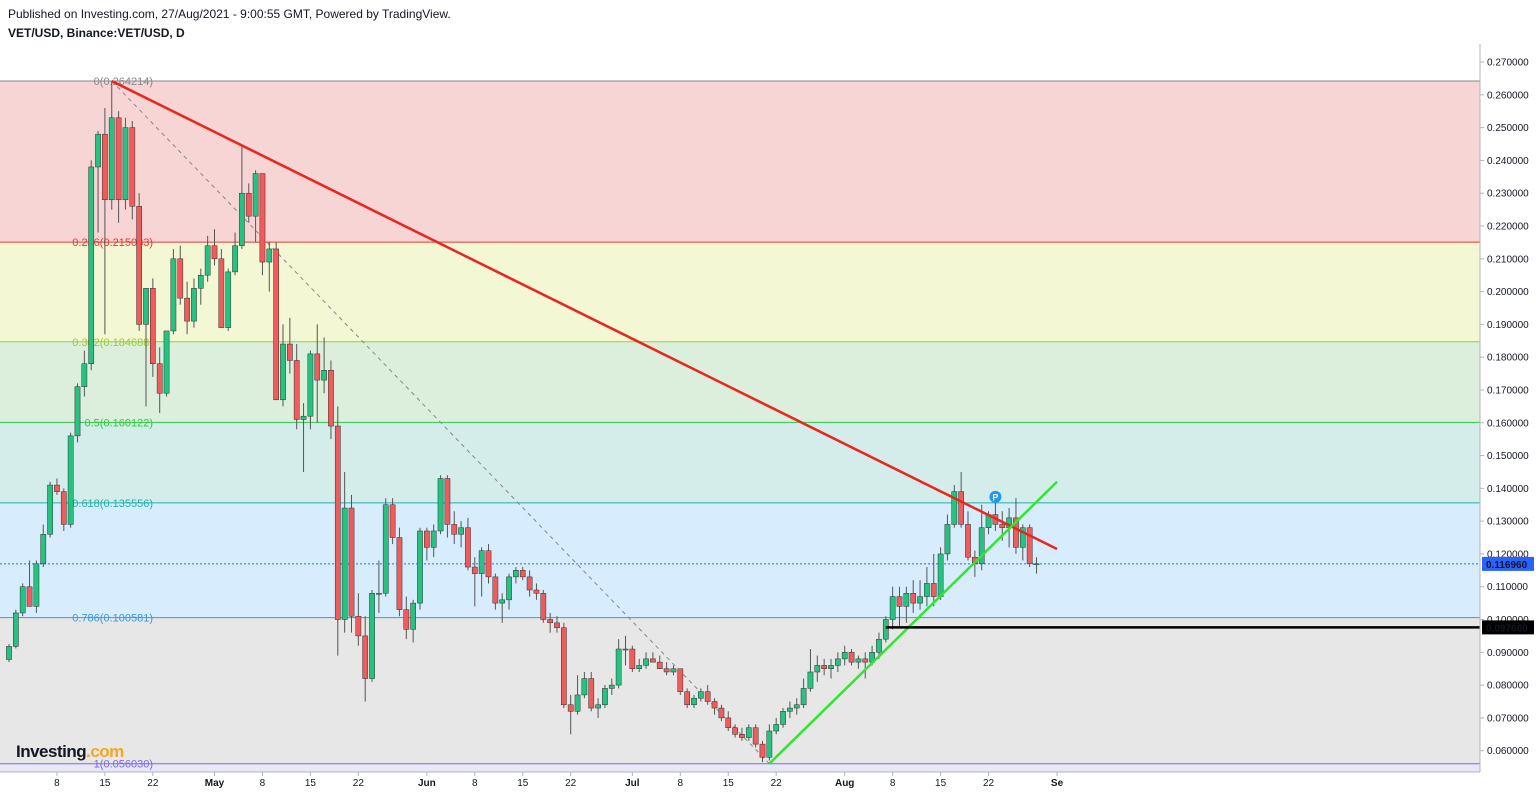 The image size is (1536, 792). What do you see at coordinates (1508, 325) in the screenshot?
I see `price-tick-label: 0.190000` at bounding box center [1508, 325].